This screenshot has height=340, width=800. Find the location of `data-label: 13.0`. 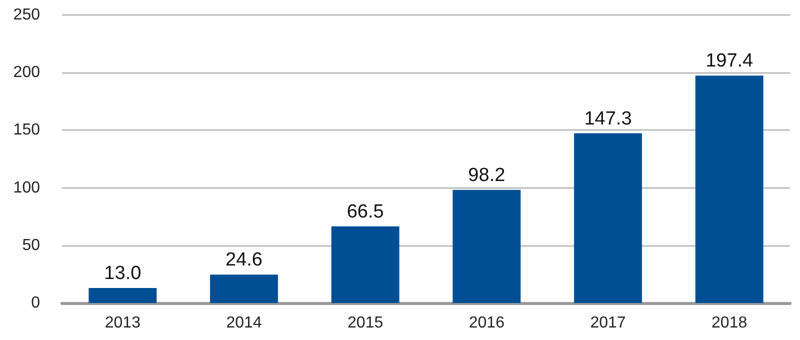

data-label: 13.0 is located at coordinates (123, 273).